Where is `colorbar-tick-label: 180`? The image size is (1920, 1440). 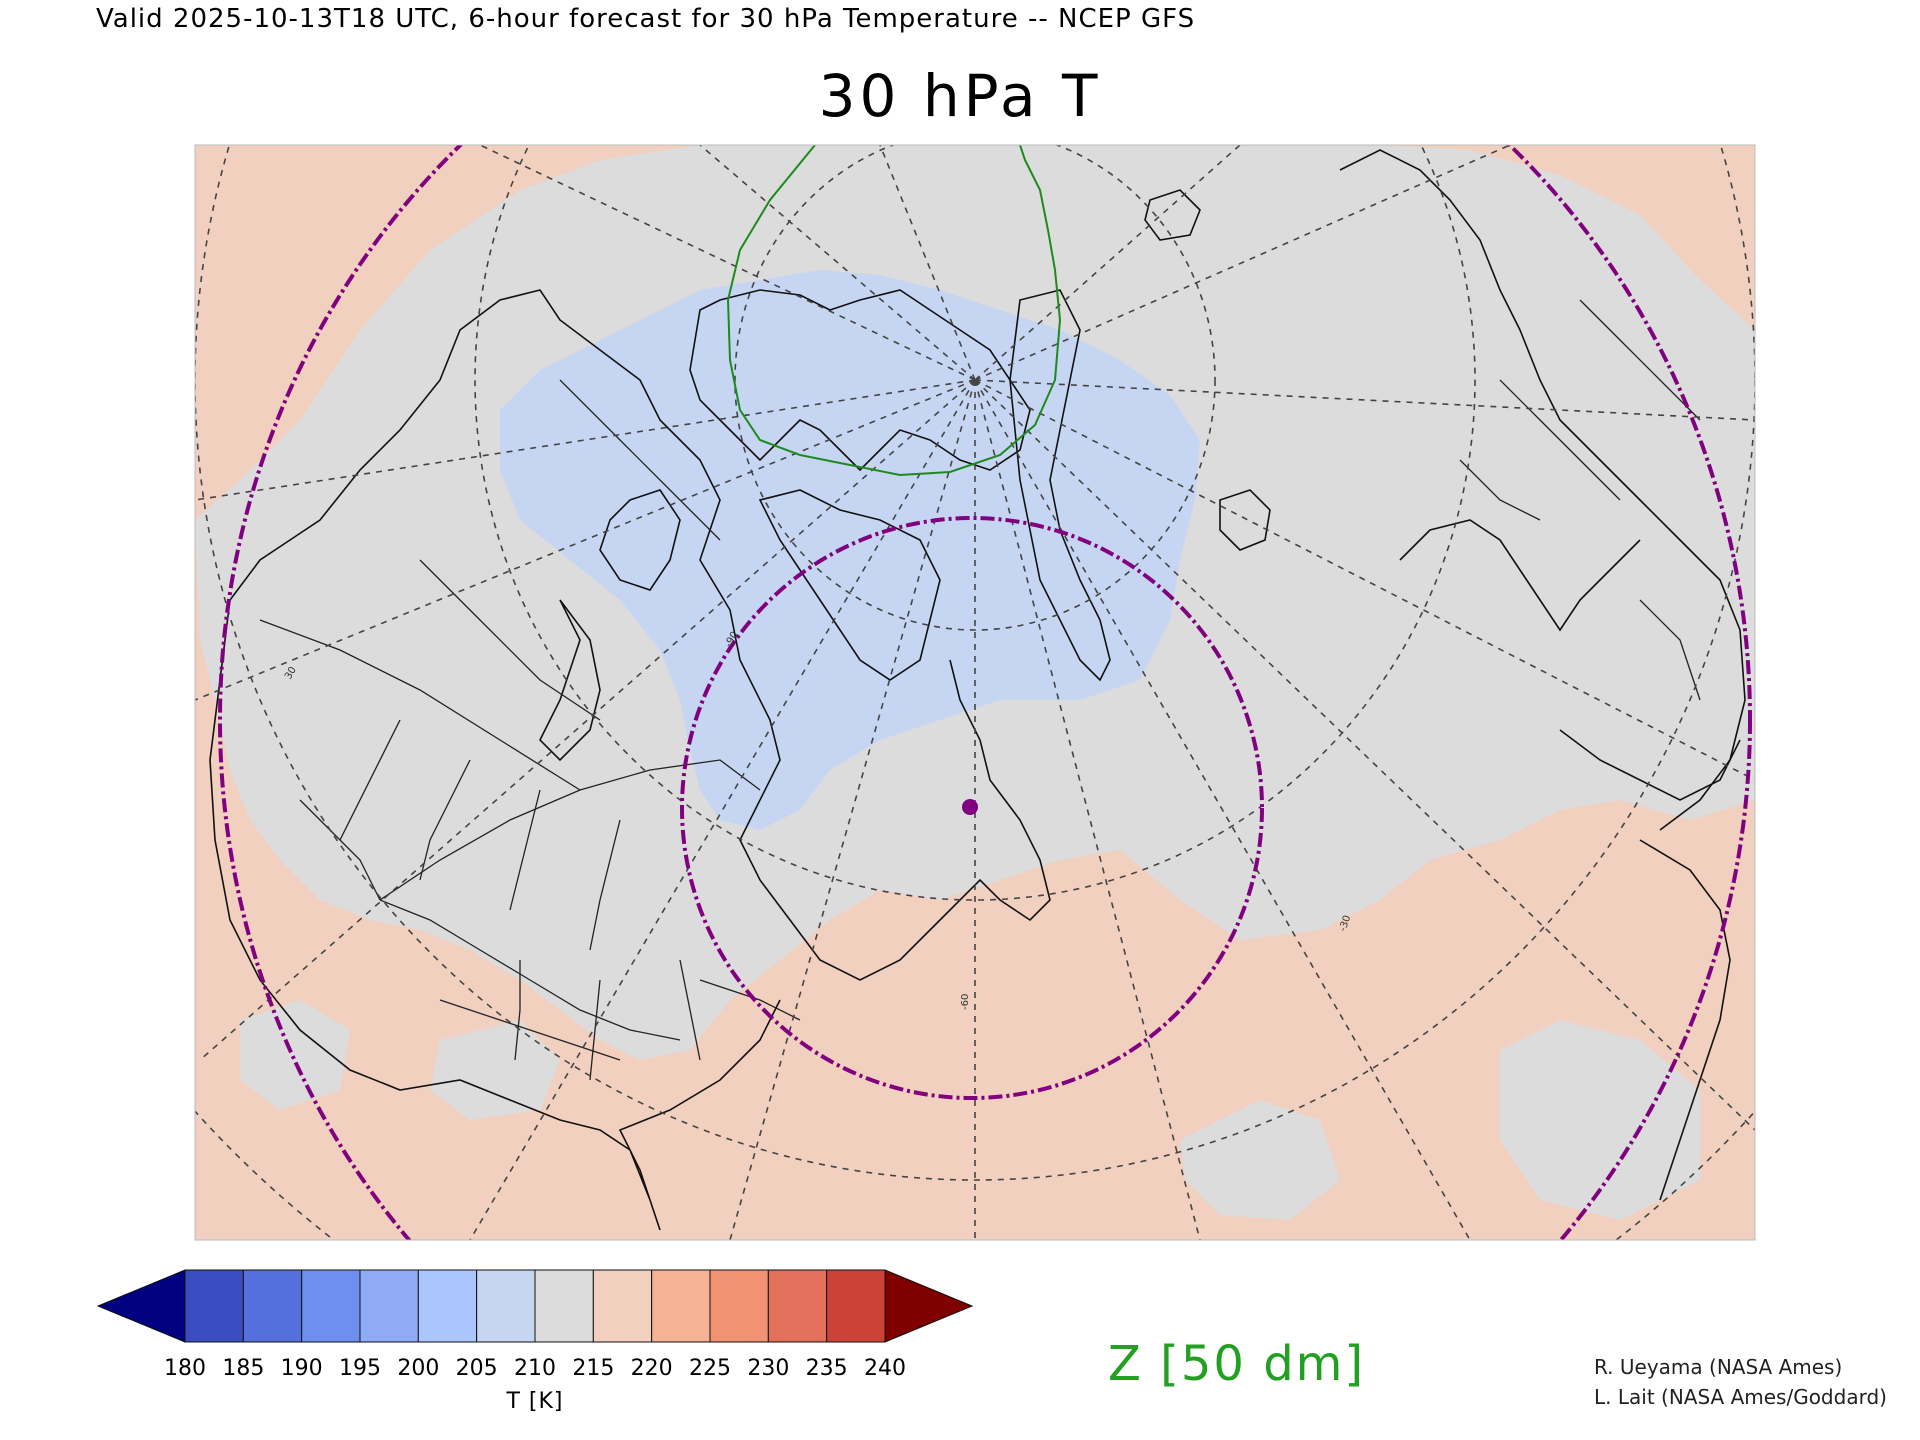
colorbar-tick-label: 180 is located at coordinates (185, 1368).